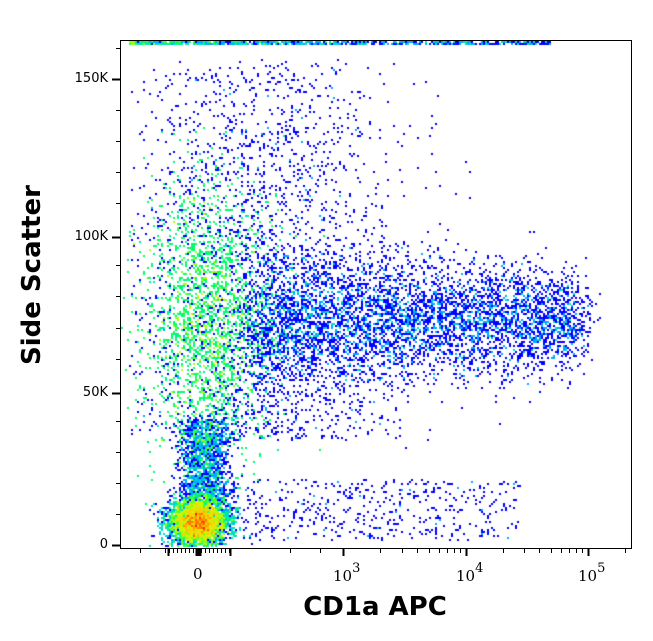 The image size is (653, 641). I want to click on x-tick-label-0: 0, so click(198, 574).